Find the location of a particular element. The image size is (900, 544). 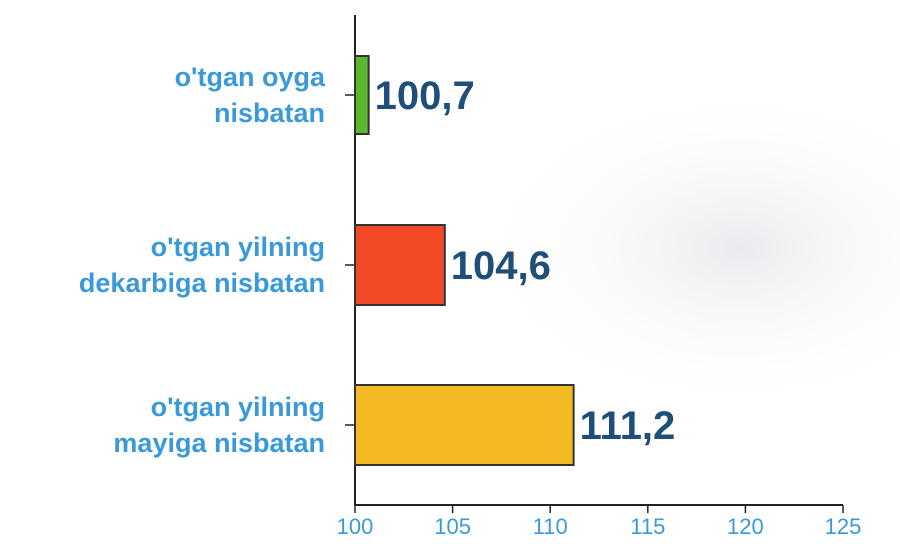

x-tick-label: 100 is located at coordinates (355, 526).